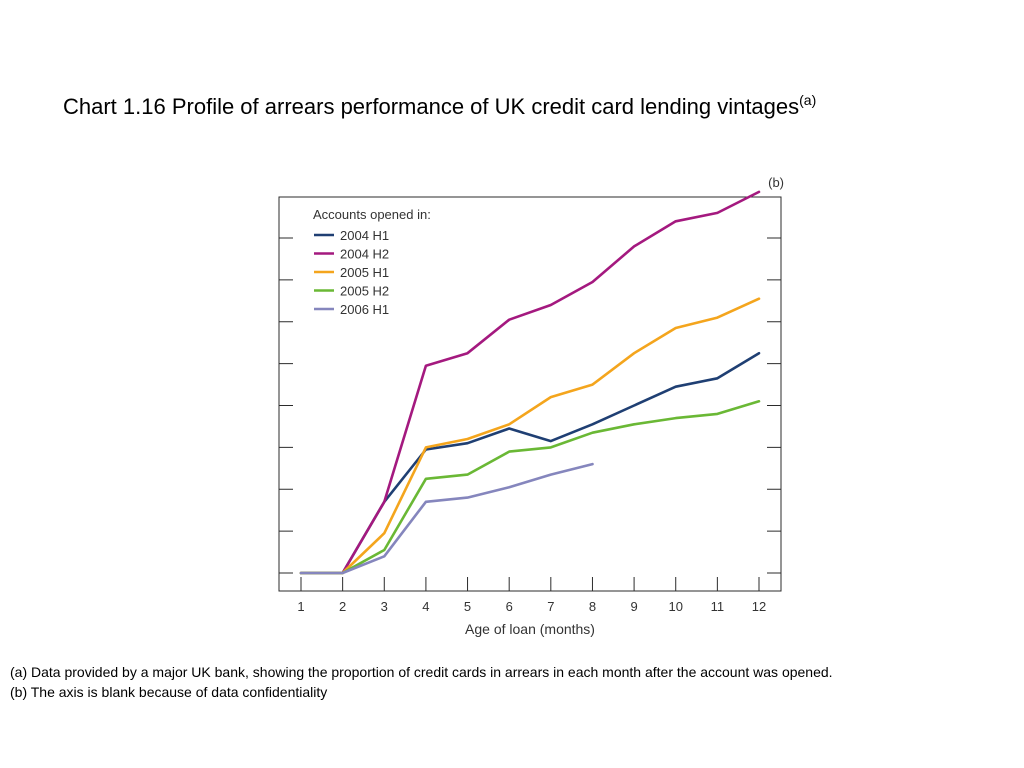 This screenshot has height=768, width=1024. I want to click on legend-label: 2004 H1, so click(364, 235).